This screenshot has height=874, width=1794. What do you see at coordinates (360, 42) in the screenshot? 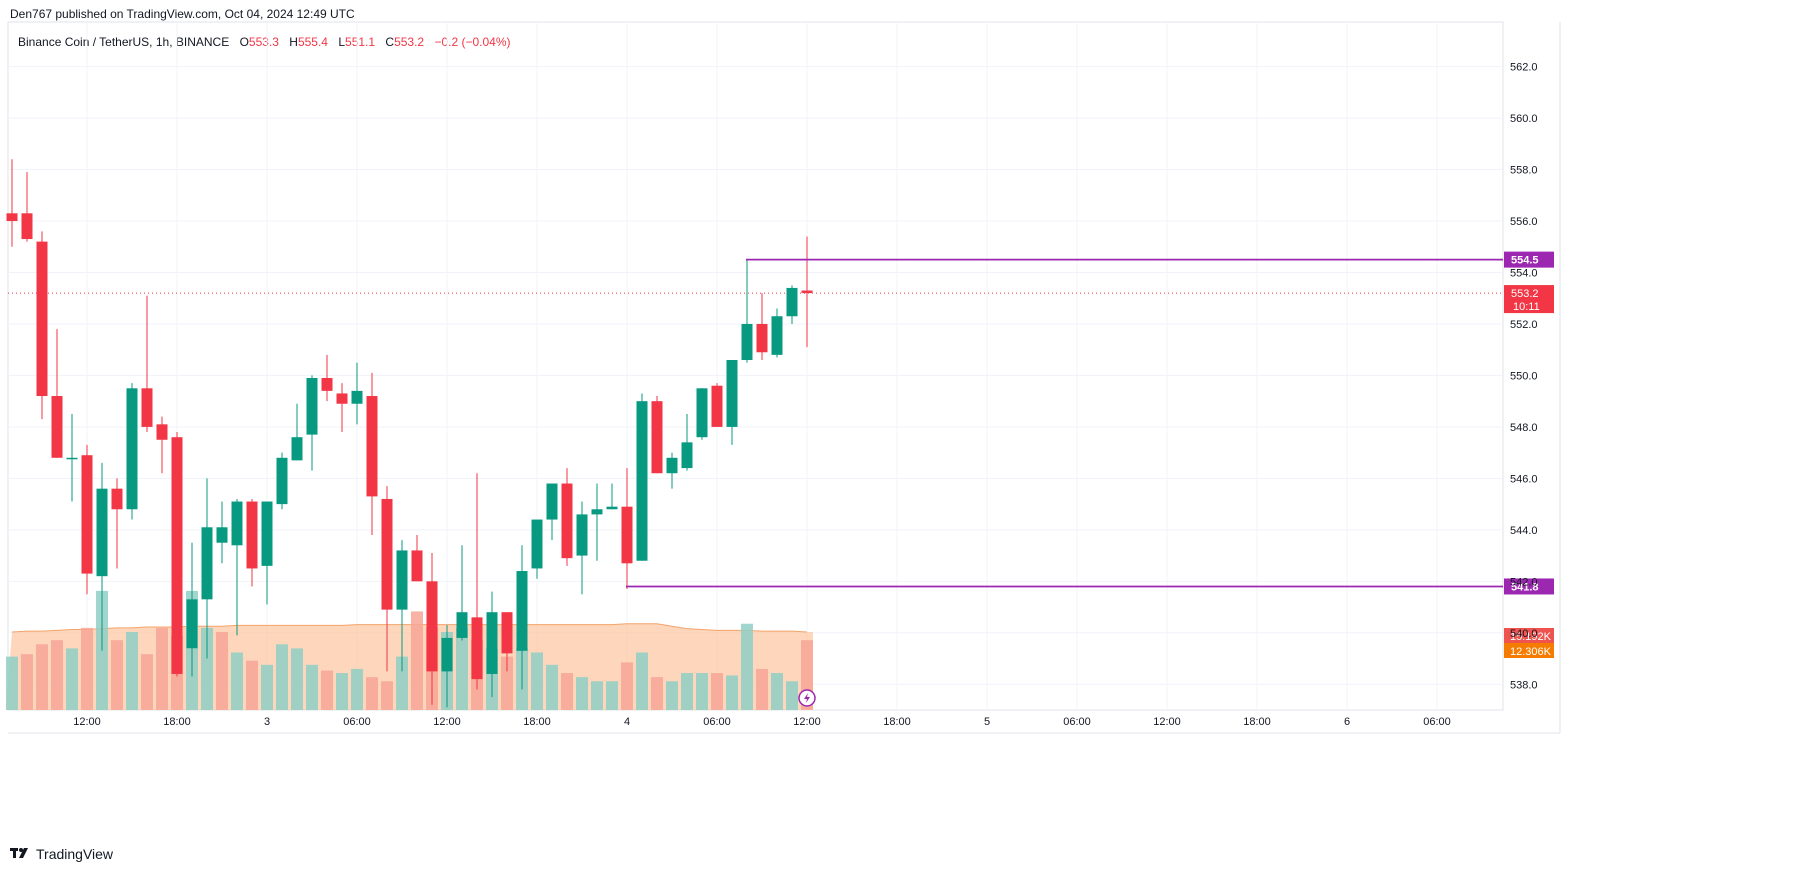
I see `low-value: 551.1` at bounding box center [360, 42].